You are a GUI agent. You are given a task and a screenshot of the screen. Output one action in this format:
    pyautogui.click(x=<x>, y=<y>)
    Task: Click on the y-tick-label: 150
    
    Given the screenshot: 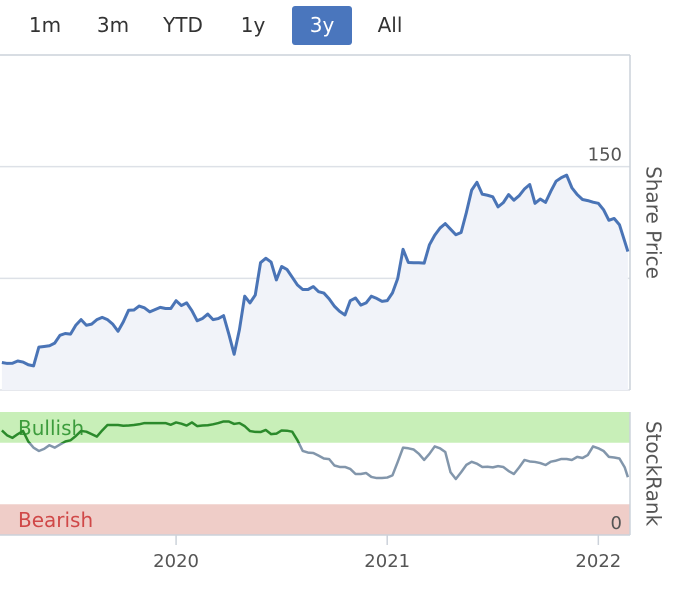 What is the action you would take?
    pyautogui.click(x=605, y=155)
    